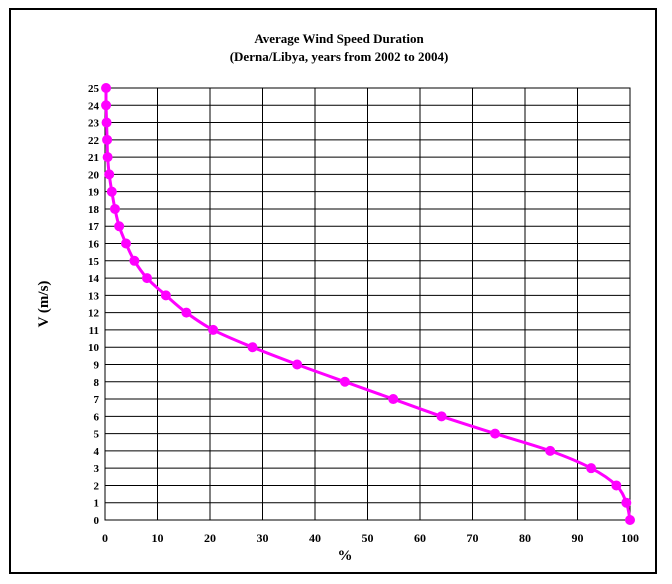 The width and height of the screenshot is (672, 584). What do you see at coordinates (94, 210) in the screenshot?
I see `y-tick-label: 18` at bounding box center [94, 210].